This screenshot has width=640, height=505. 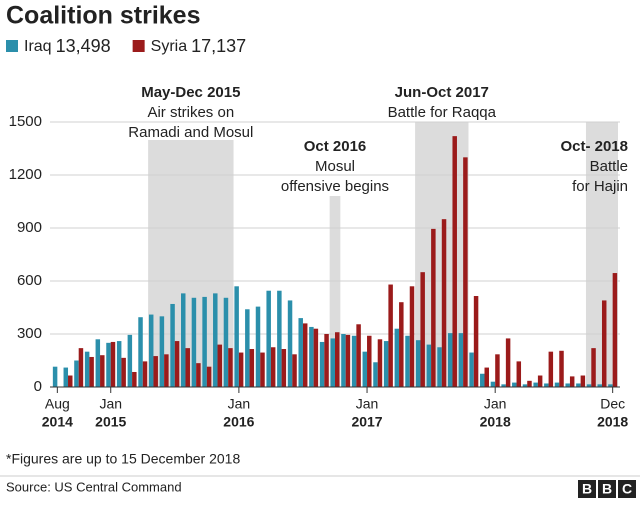 I want to click on annotation-text: for Hajin, so click(x=600, y=186).